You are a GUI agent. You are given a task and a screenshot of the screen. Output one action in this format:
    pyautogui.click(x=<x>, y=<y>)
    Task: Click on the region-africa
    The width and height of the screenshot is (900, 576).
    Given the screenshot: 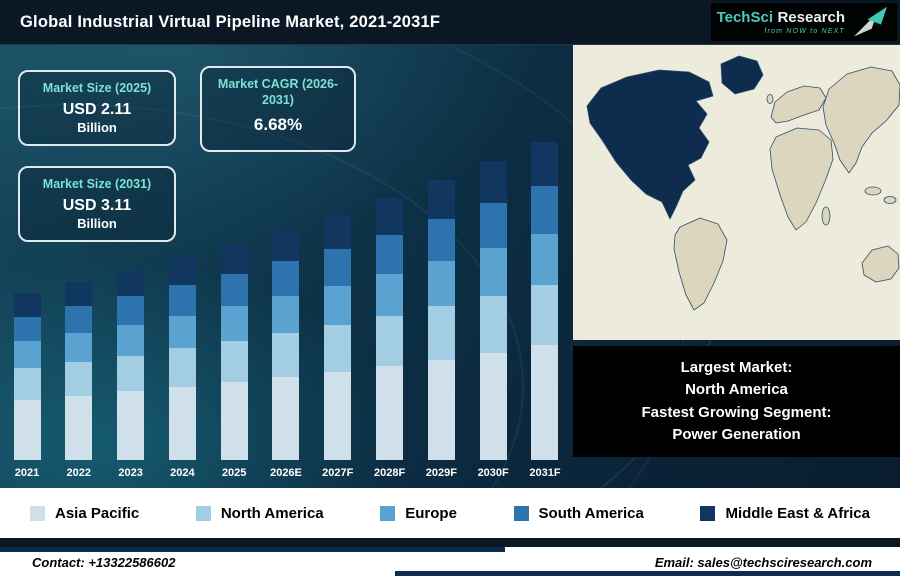 What is the action you would take?
    pyautogui.click(x=801, y=179)
    